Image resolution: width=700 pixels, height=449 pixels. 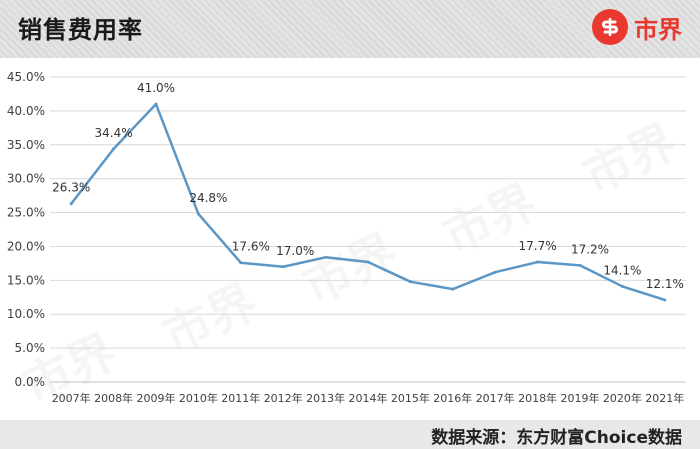 I want to click on x-tick-label: 2014年, so click(x=368, y=398).